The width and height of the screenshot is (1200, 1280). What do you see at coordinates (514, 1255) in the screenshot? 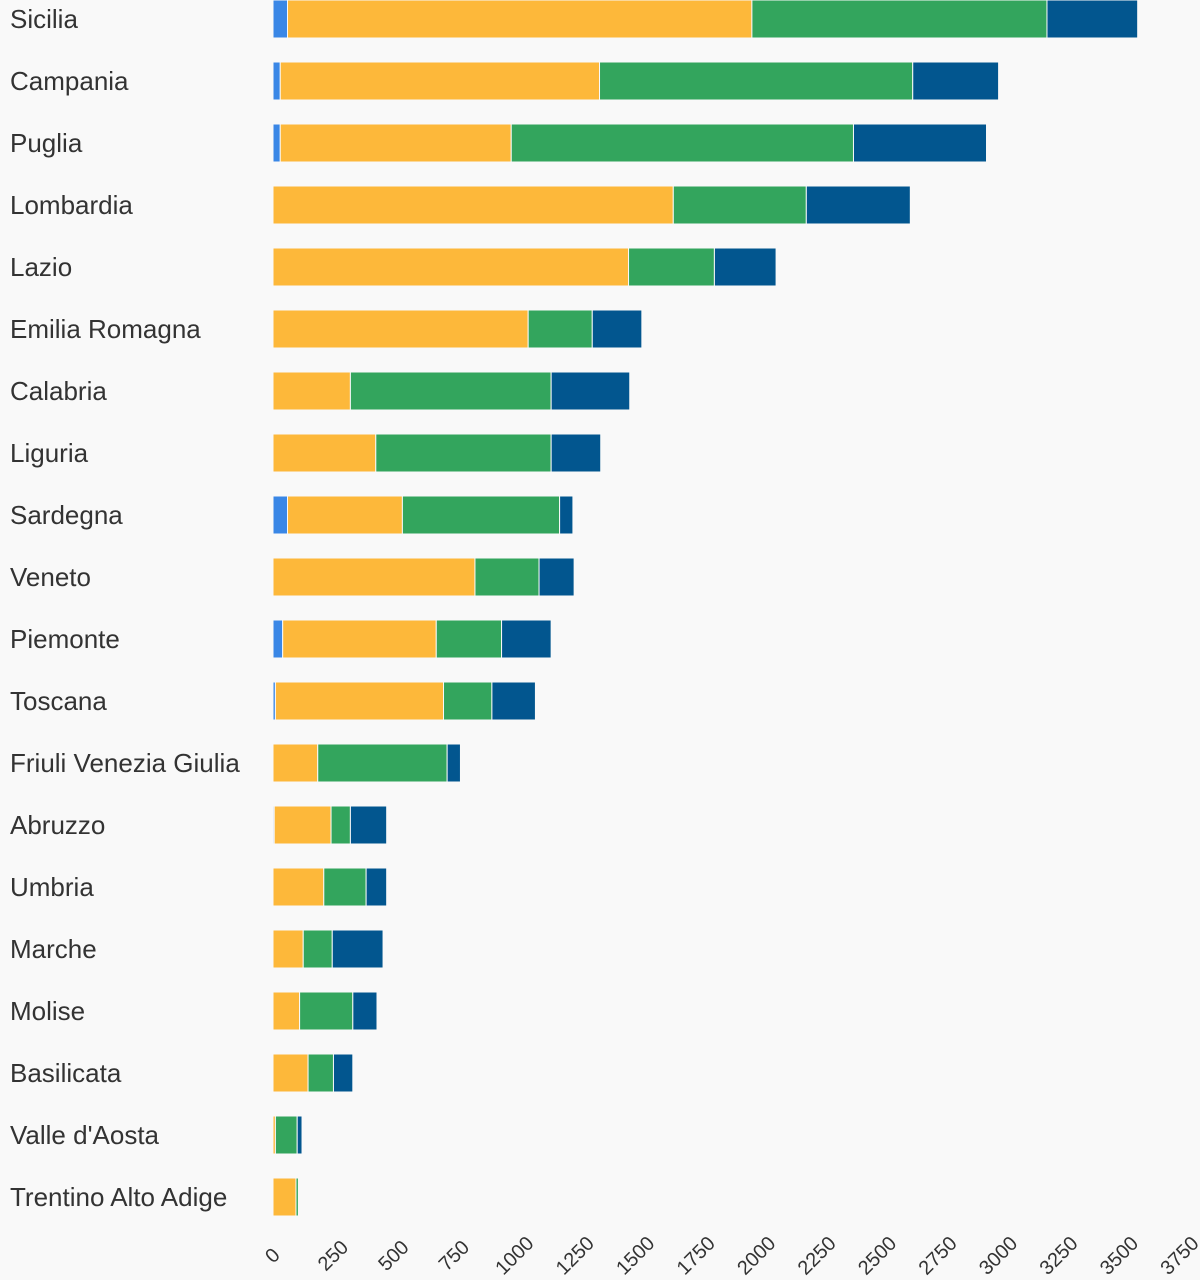
I see `x-tick-label: 1000` at bounding box center [514, 1255].